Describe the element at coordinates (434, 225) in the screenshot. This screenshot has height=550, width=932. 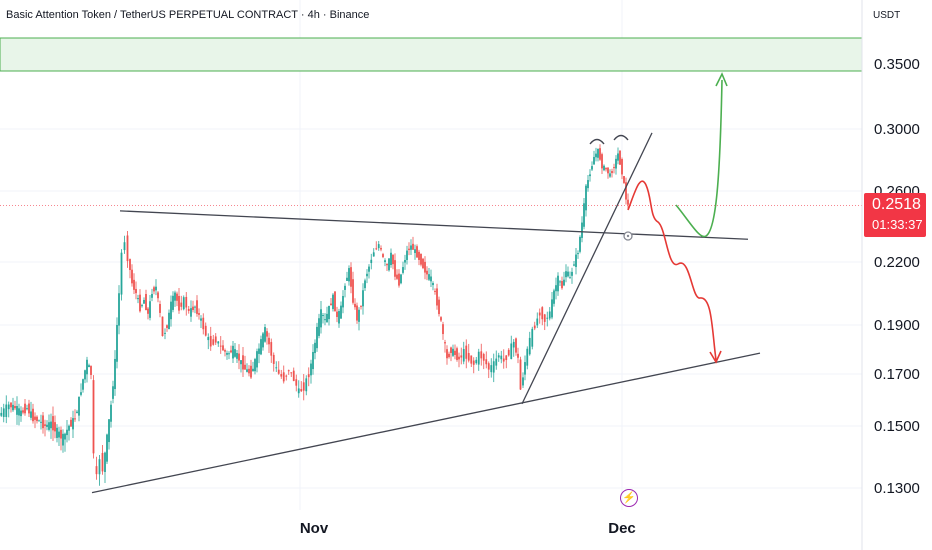
I see `trendline-triangle-top` at that location.